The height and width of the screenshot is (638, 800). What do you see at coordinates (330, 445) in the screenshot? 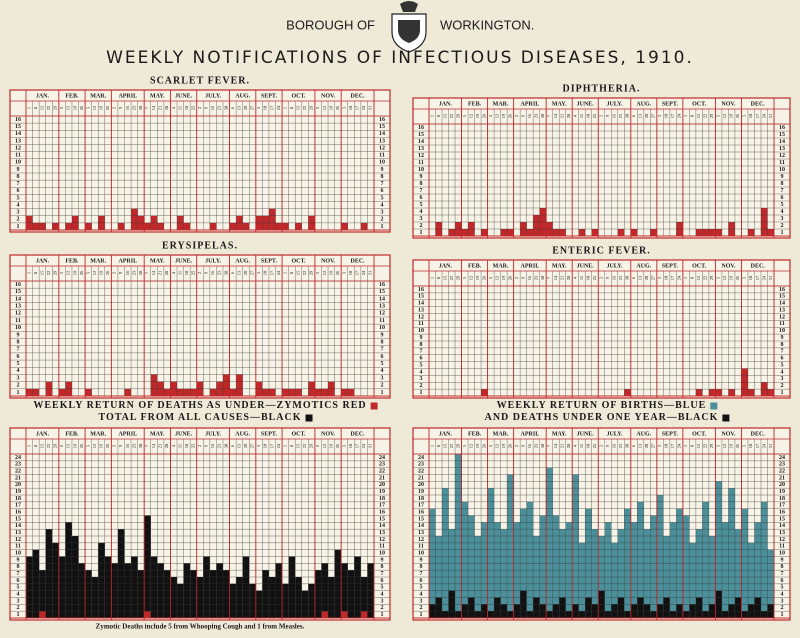
I see `x-tick-label: 19` at bounding box center [330, 445].